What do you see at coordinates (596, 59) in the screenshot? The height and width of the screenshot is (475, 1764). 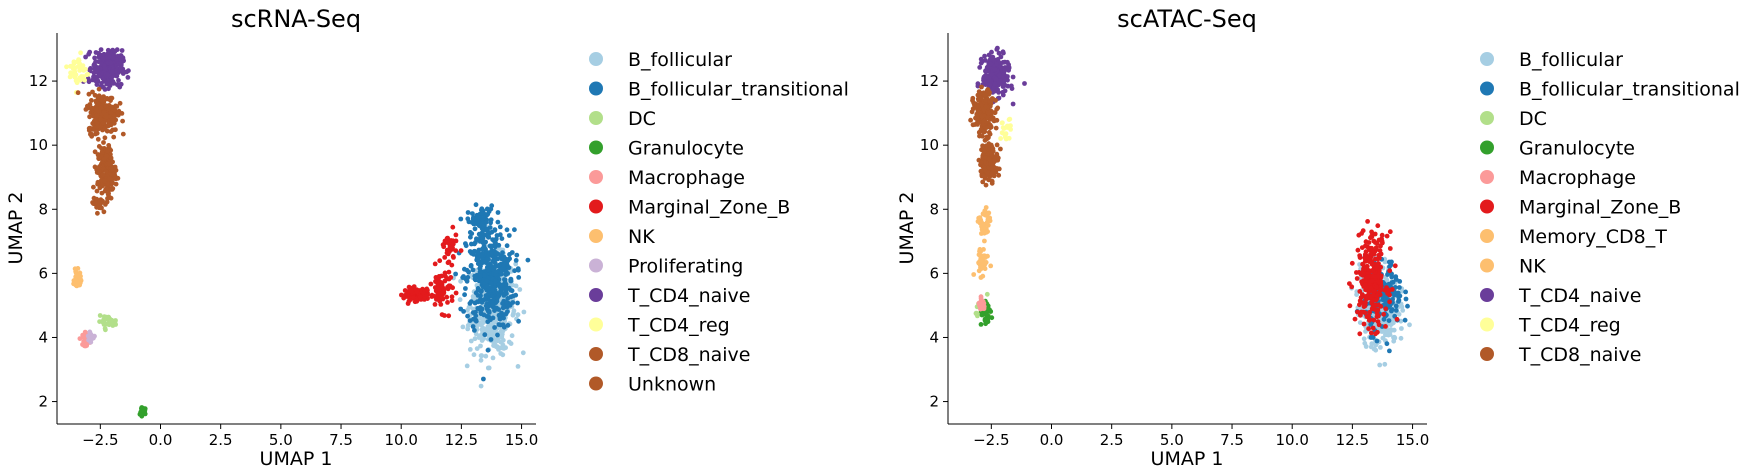 I see `legend-marker` at bounding box center [596, 59].